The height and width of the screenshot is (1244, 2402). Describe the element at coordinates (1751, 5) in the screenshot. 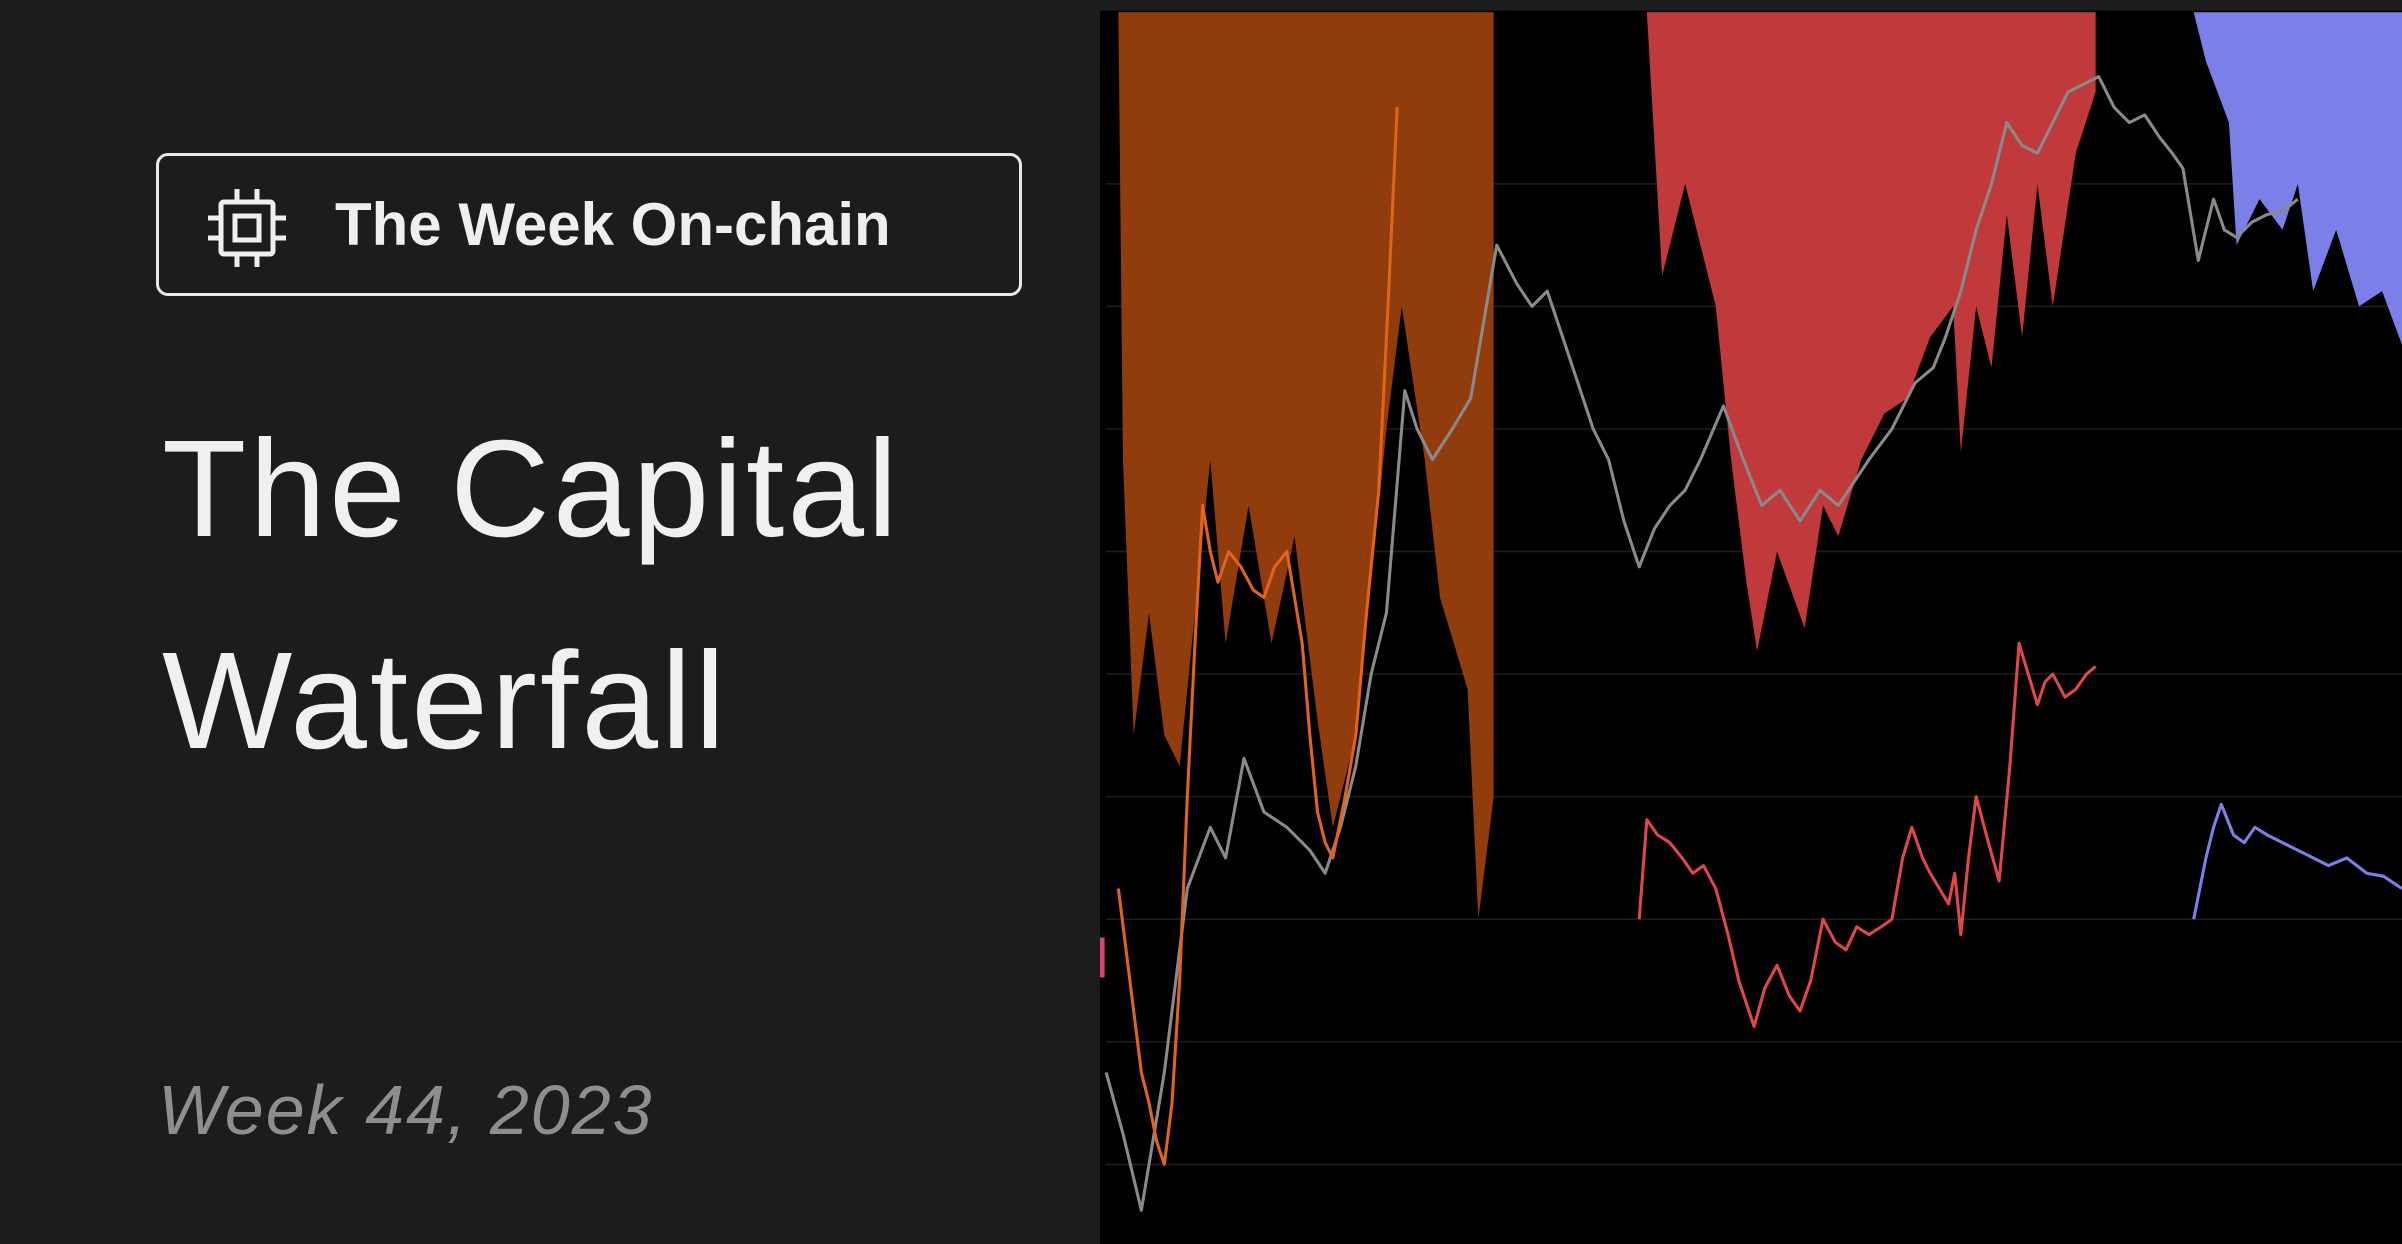

I see `chart-top-band` at that location.